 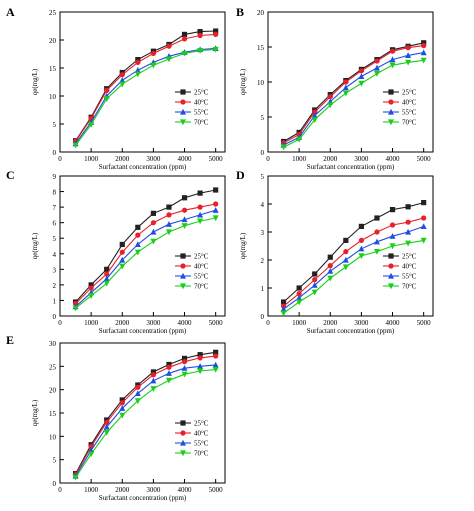 What do you see at coordinates (53, 437) in the screenshot?
I see `y-tick-label: 10` at bounding box center [53, 437].